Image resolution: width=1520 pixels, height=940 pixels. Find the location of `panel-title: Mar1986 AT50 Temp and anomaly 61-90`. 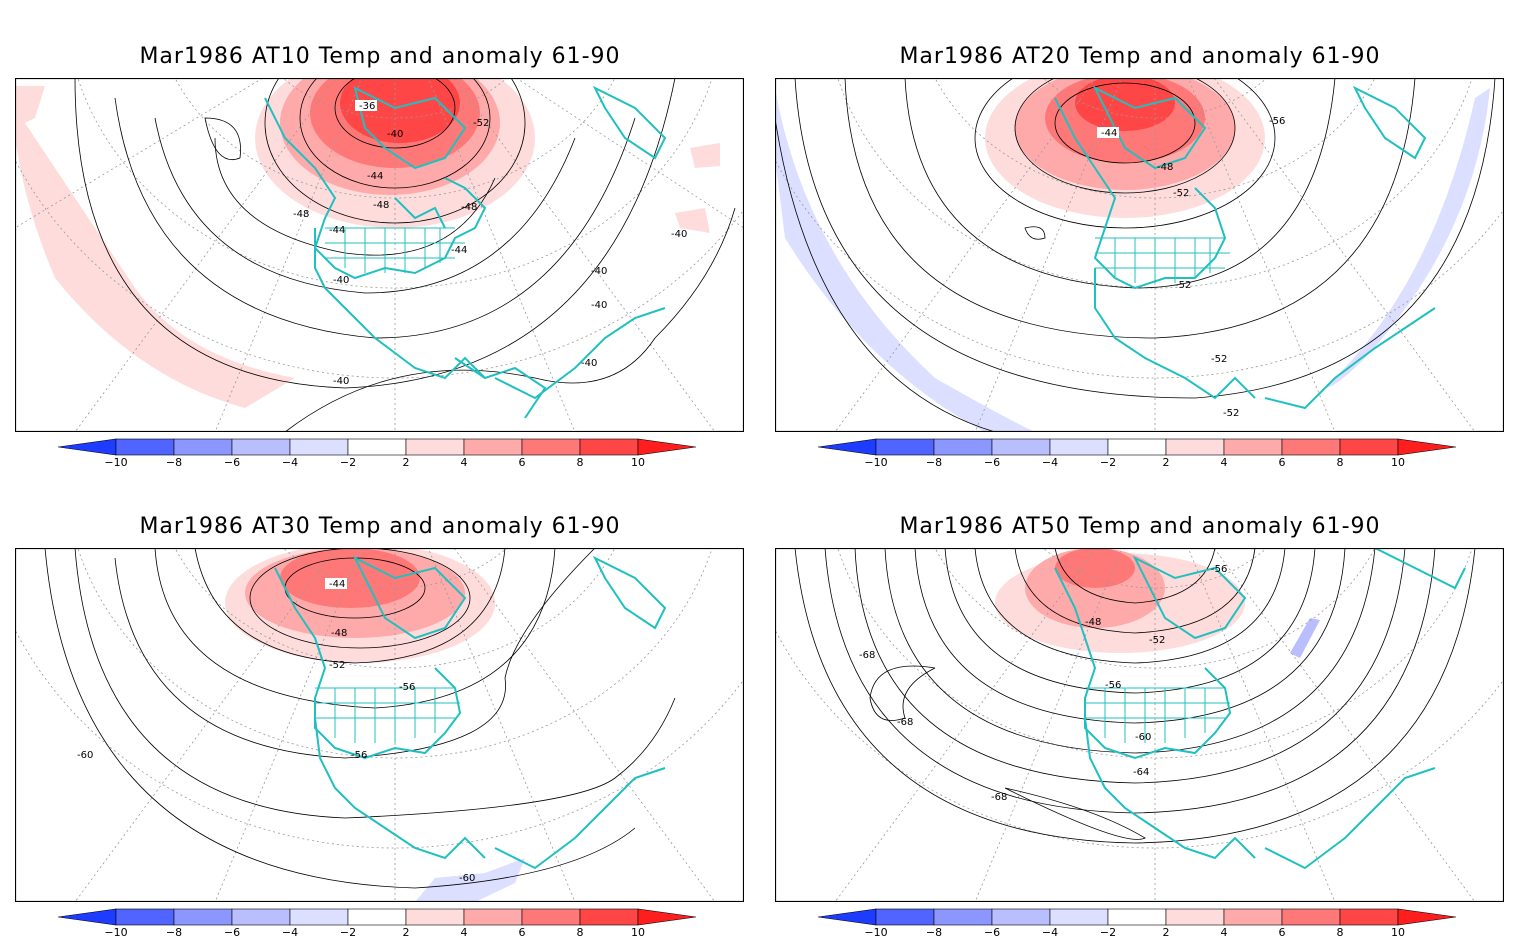

panel-title: Mar1986 AT50 Temp and anomaly 61-90 is located at coordinates (1140, 526).